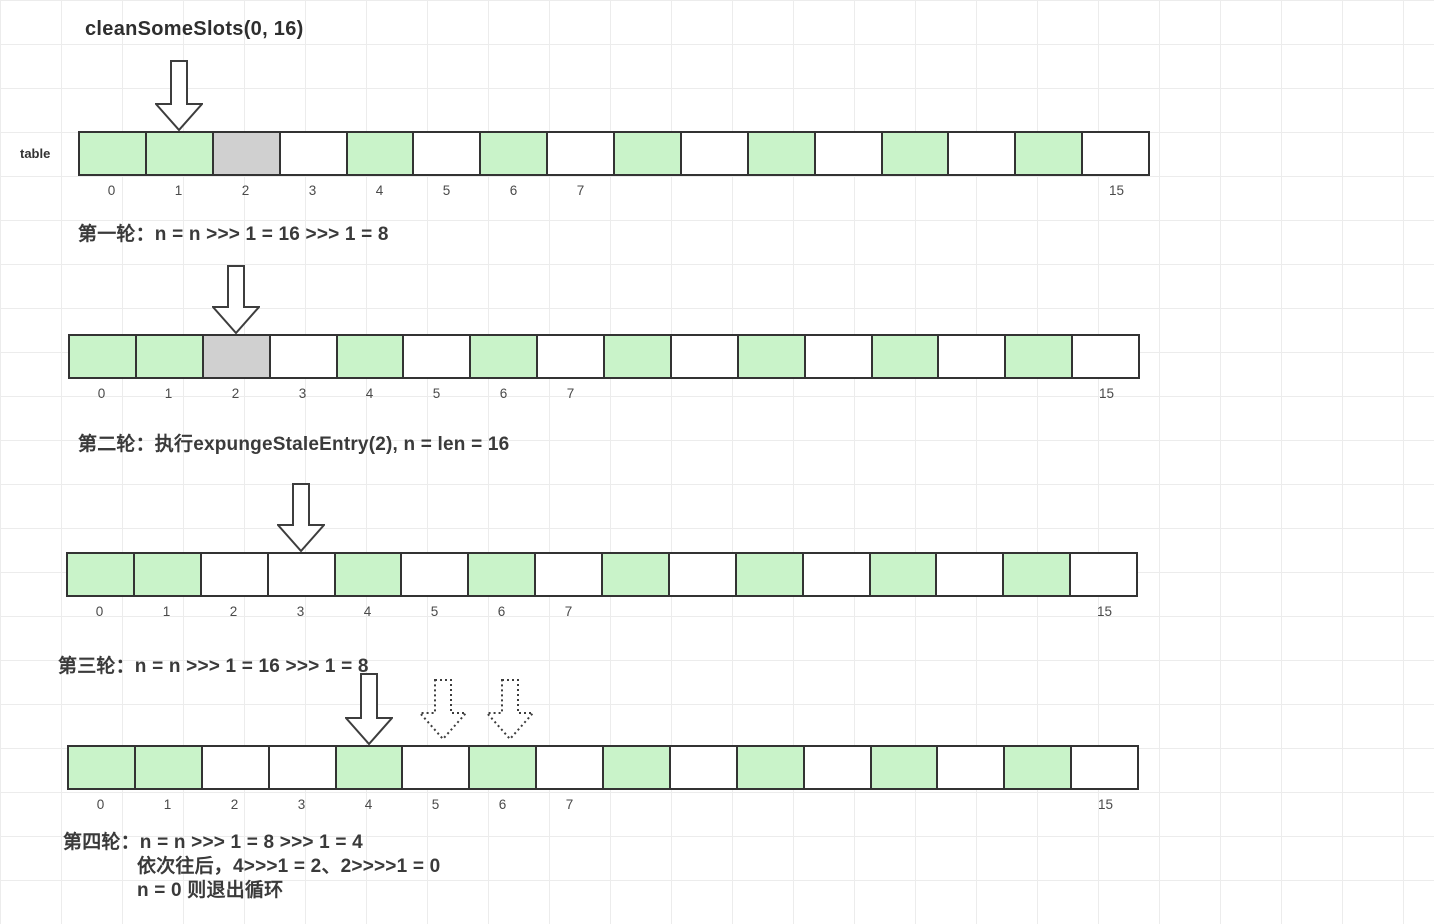 This screenshot has height=924, width=1434. I want to click on round-2-caption-line-1: 第二轮：执行expungeStaleEntry(2), n = len = 16, so click(294, 444).